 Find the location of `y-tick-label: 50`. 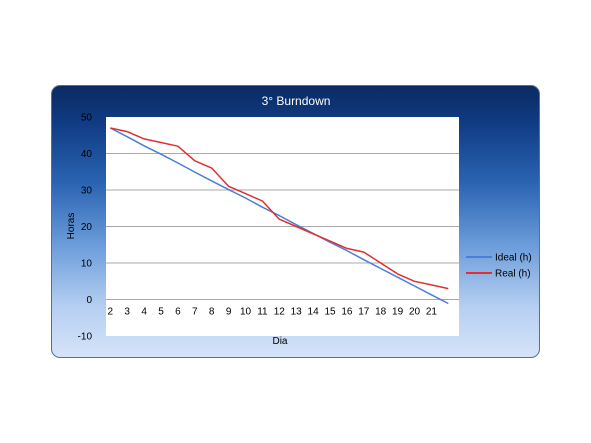

y-tick-label: 50 is located at coordinates (87, 118).